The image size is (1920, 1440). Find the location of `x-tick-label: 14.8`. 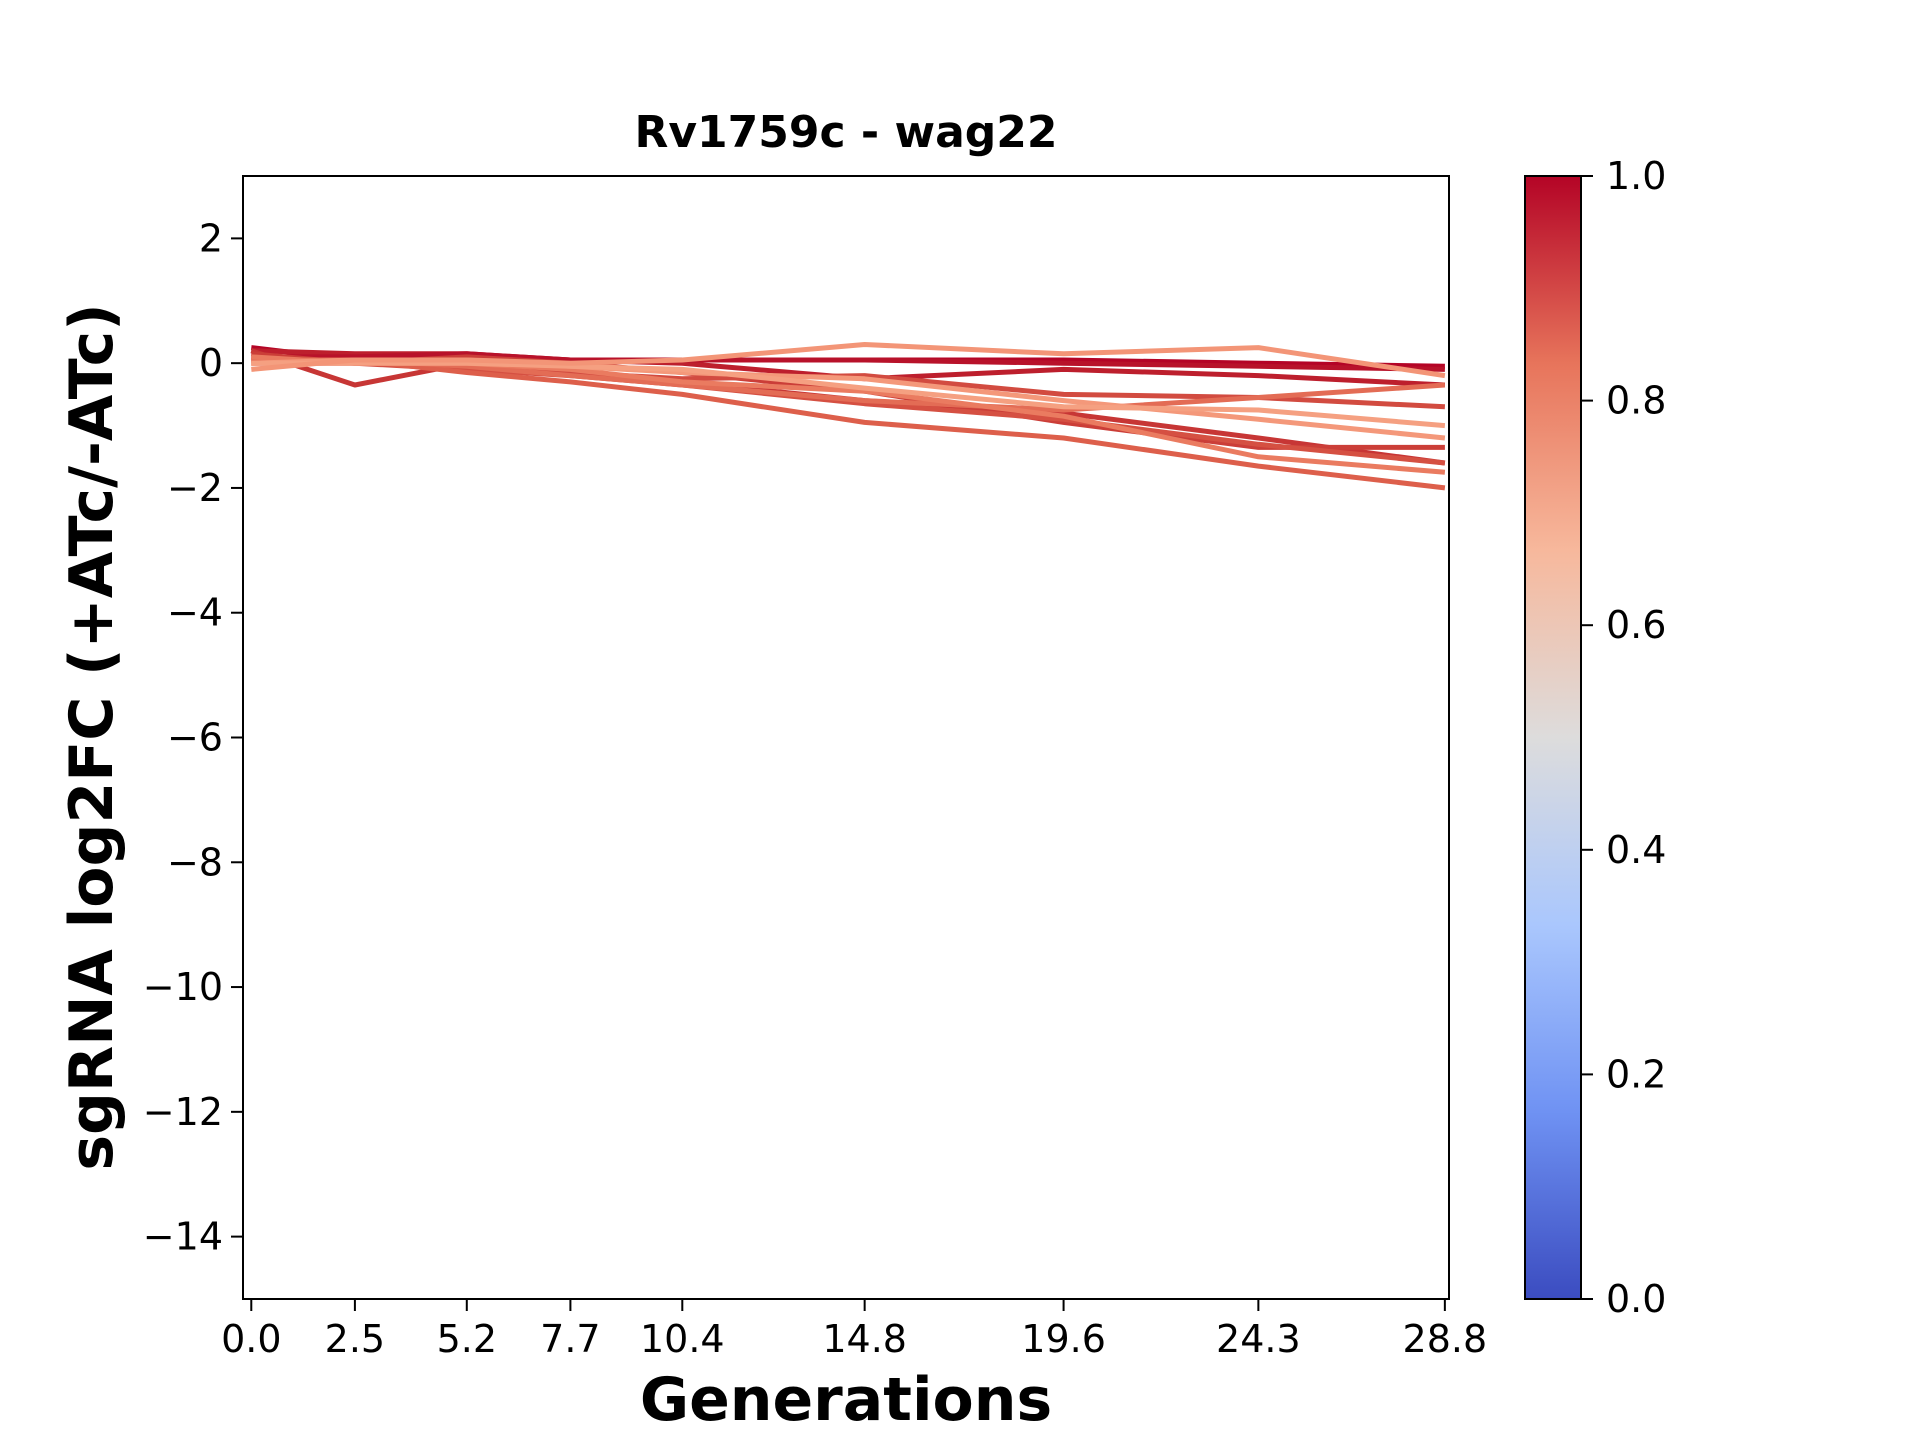

x-tick-label: 14.8 is located at coordinates (864, 1339).